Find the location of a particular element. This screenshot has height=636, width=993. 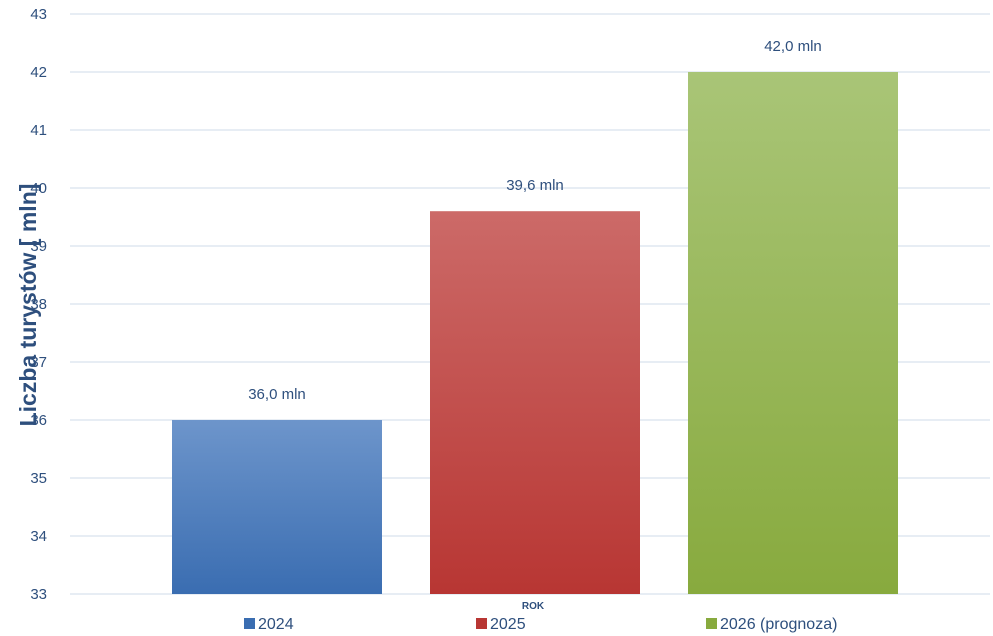

x-axis-title: ROK is located at coordinates (533, 606).